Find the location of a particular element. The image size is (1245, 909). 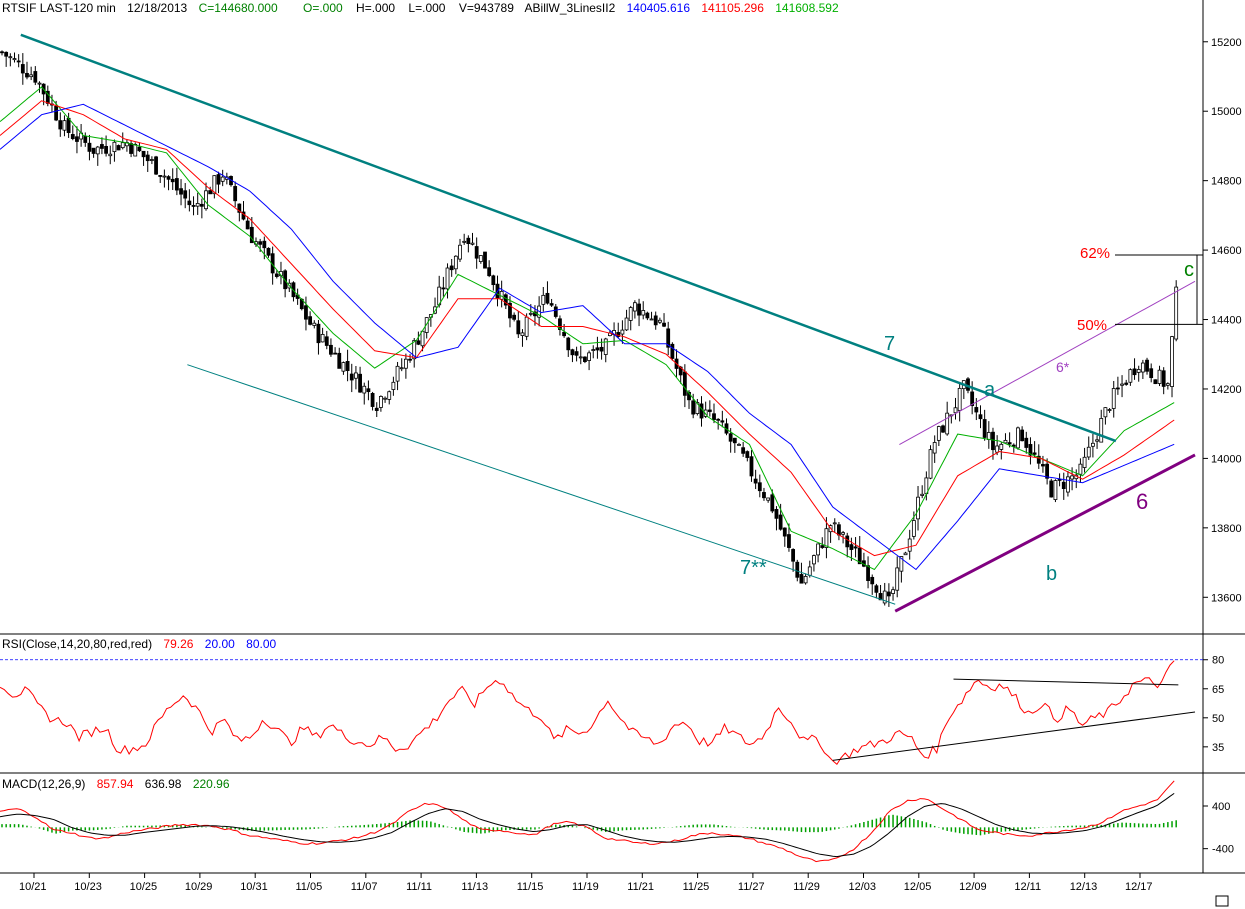

date-tick-label: 11/07 is located at coordinates (364, 887).